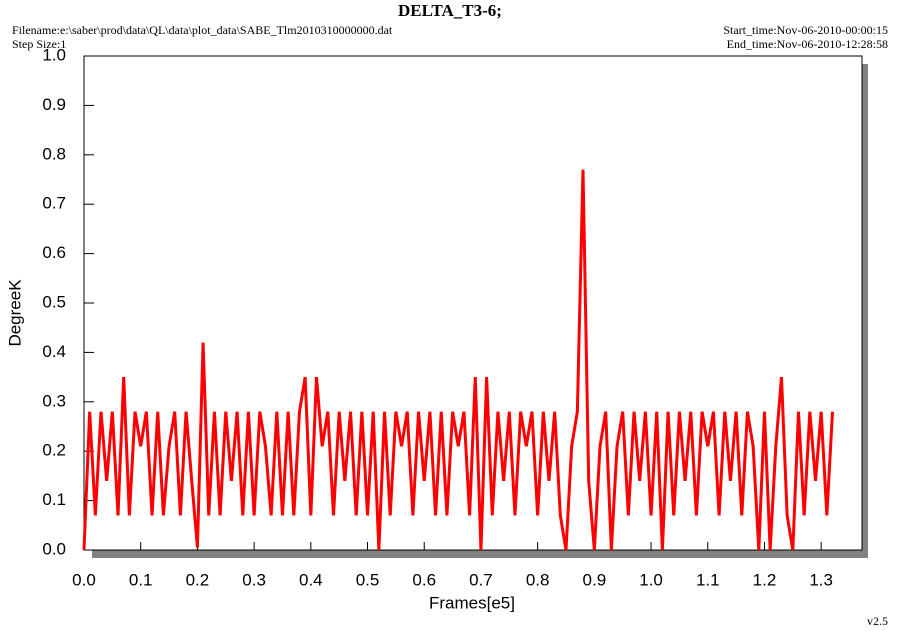 Image resolution: width=900 pixels, height=635 pixels. What do you see at coordinates (54, 301) in the screenshot?
I see `y-tick-label: 0.5` at bounding box center [54, 301].